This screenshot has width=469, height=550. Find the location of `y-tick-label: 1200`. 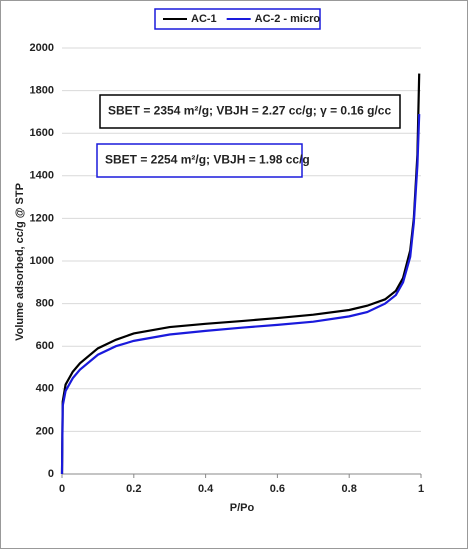

y-tick-label: 1200 is located at coordinates (42, 218).